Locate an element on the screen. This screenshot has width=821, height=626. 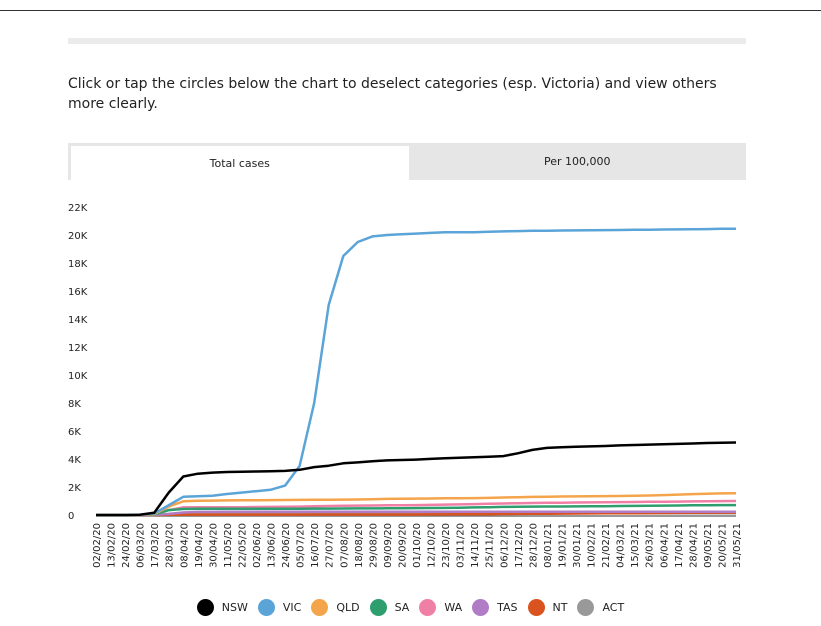
x-tick-label: 04/03/21 is located at coordinates (621, 545).